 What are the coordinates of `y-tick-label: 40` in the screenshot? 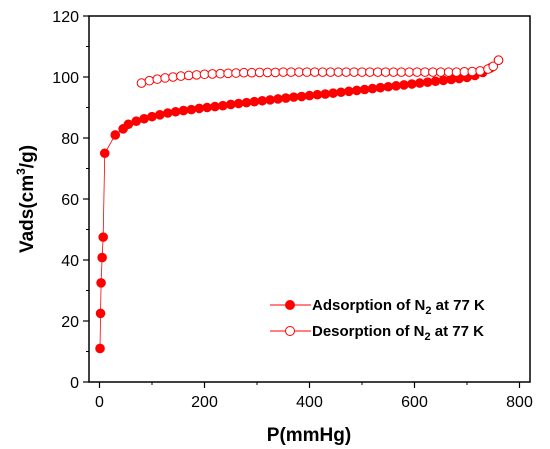 It's located at (70, 261).